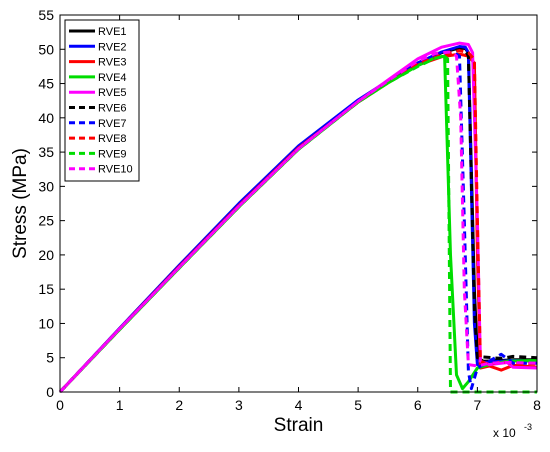 The width and height of the screenshot is (550, 452). I want to click on legend-label-rve5: RVE5, so click(112, 93).